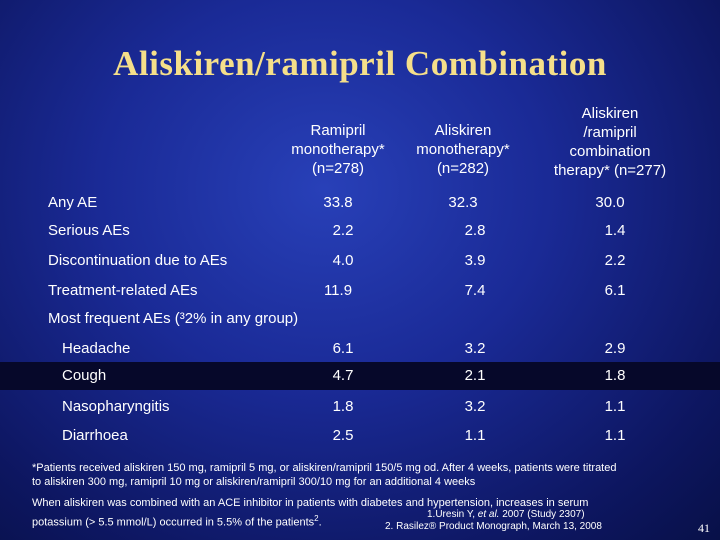 The height and width of the screenshot is (540, 720). What do you see at coordinates (488, 514) in the screenshot?
I see `reference-italic: et al.` at bounding box center [488, 514].